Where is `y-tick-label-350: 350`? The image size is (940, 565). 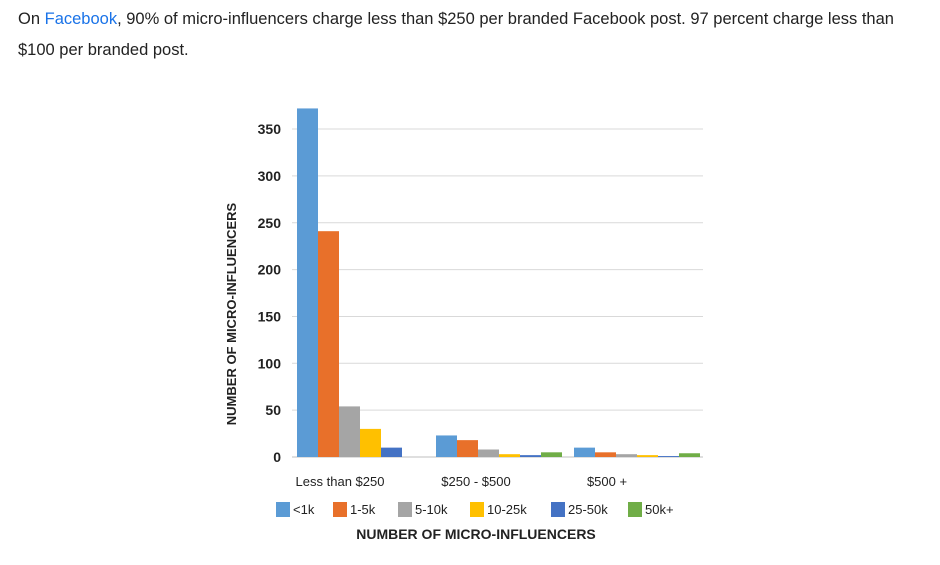 y-tick-label-350: 350 is located at coordinates (270, 129).